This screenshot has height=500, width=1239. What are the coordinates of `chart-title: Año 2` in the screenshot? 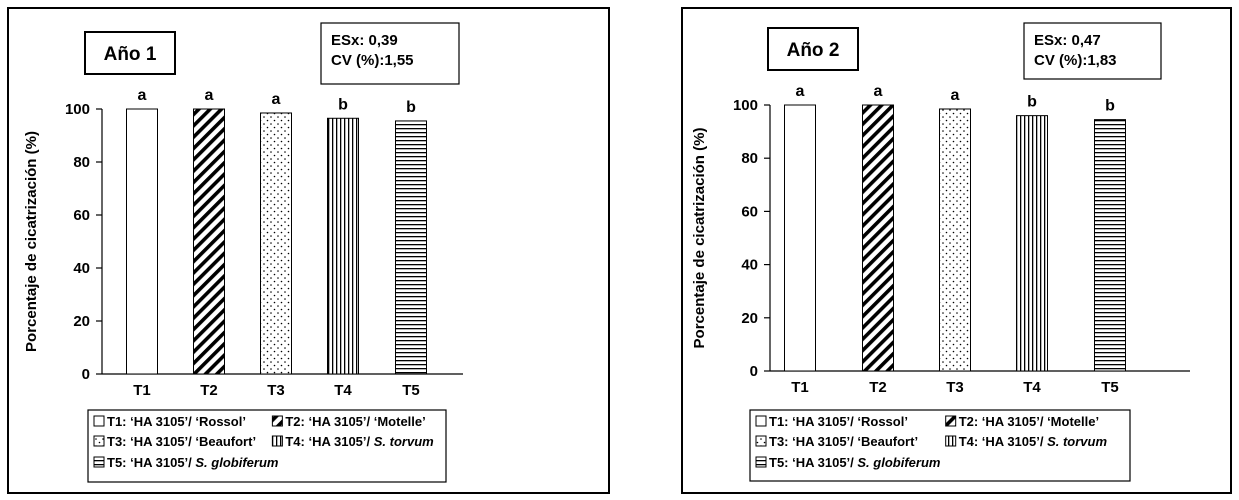 It's located at (813, 50).